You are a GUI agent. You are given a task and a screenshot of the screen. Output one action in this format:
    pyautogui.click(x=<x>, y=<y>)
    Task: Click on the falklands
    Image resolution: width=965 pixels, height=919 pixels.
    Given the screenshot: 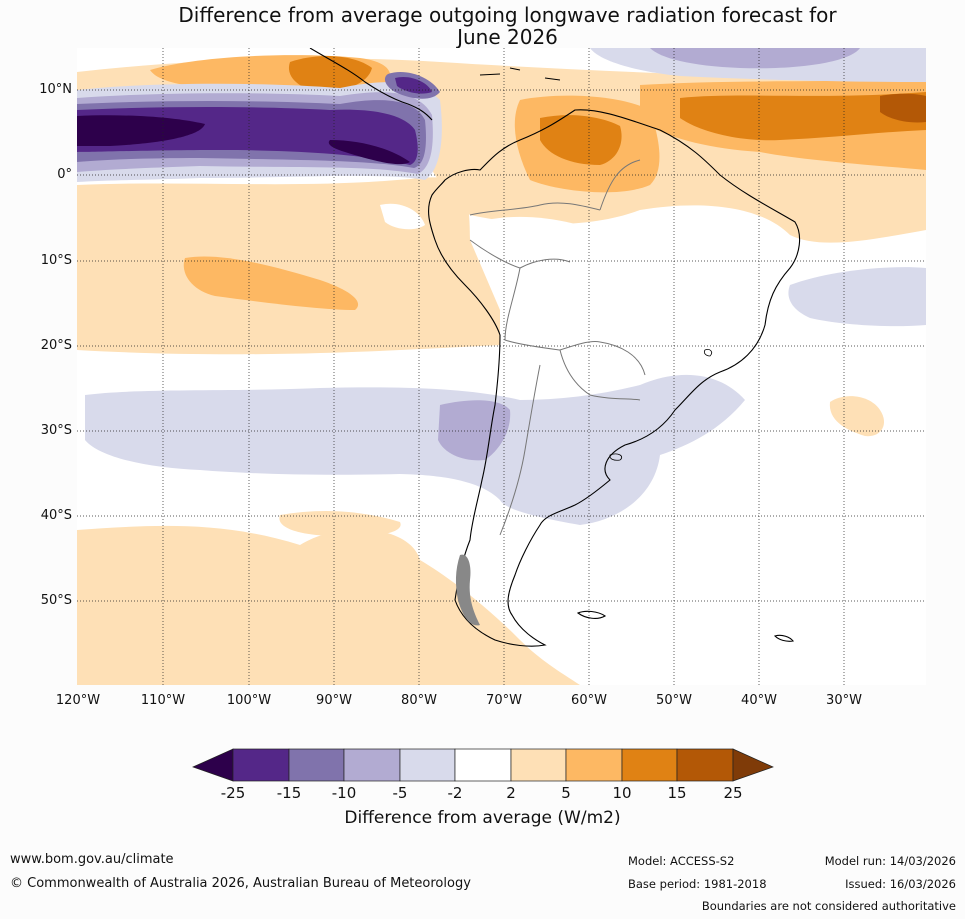 What is the action you would take?
    pyautogui.click(x=591, y=614)
    